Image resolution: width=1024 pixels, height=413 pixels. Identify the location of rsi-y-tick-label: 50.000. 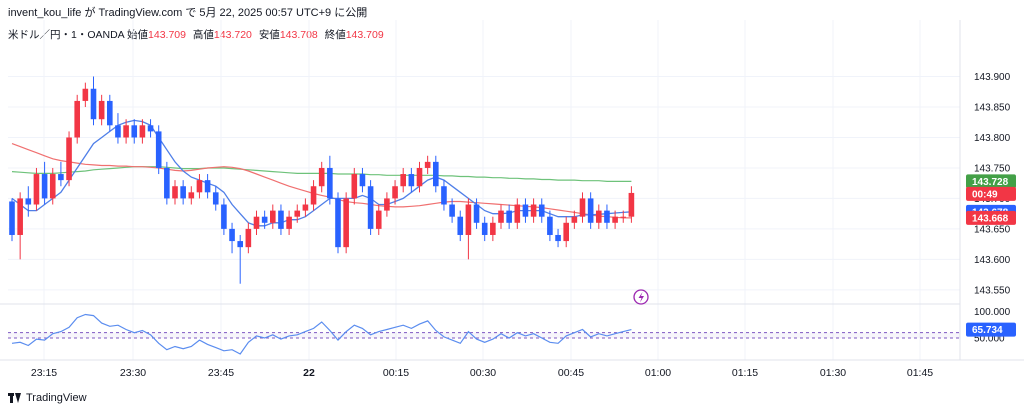
(989, 339).